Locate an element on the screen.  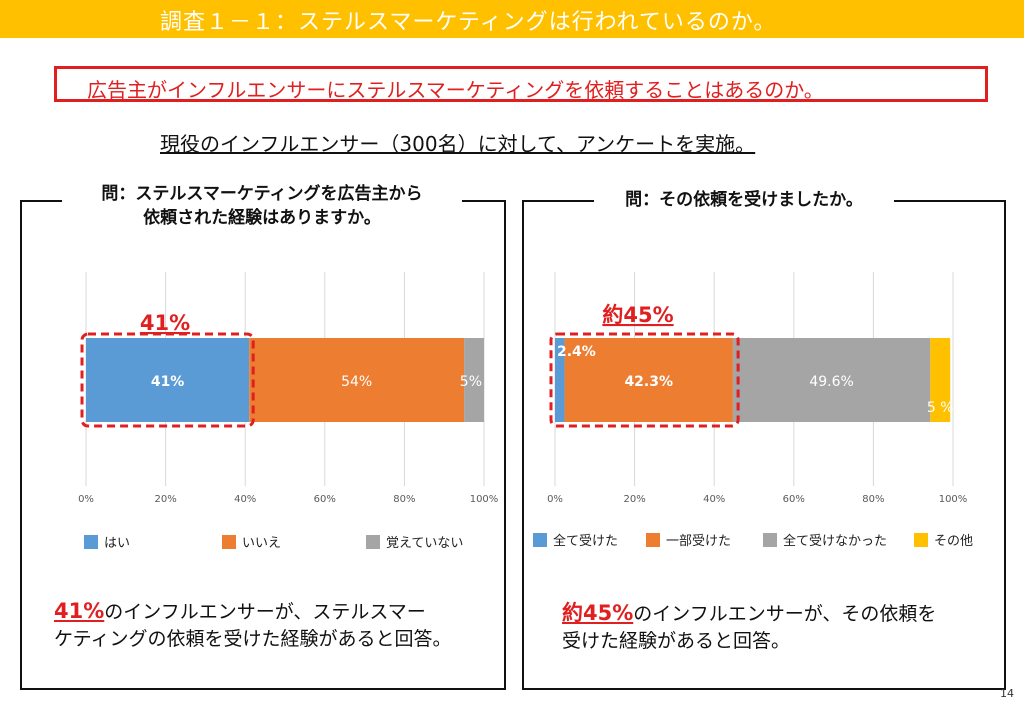
left-highlight-label: 41% is located at coordinates (165, 323).